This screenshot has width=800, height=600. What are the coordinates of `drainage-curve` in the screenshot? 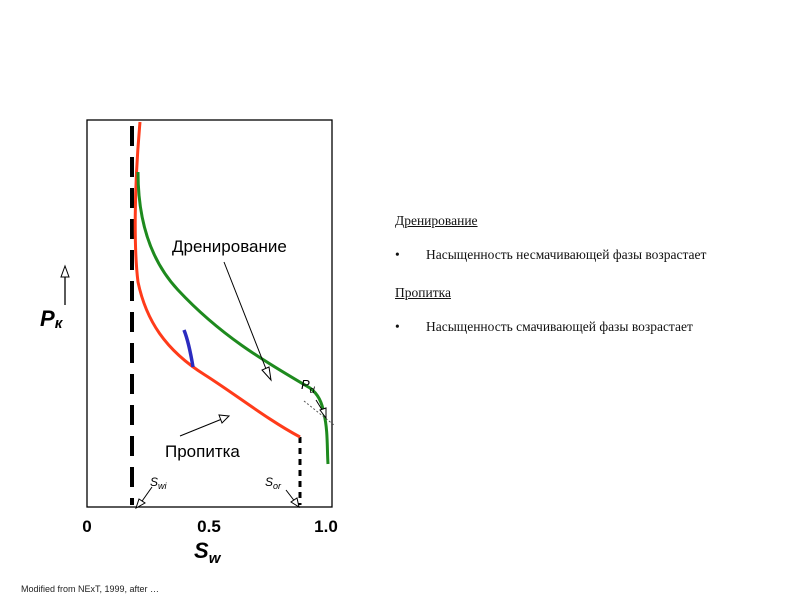 It's located at (233, 318).